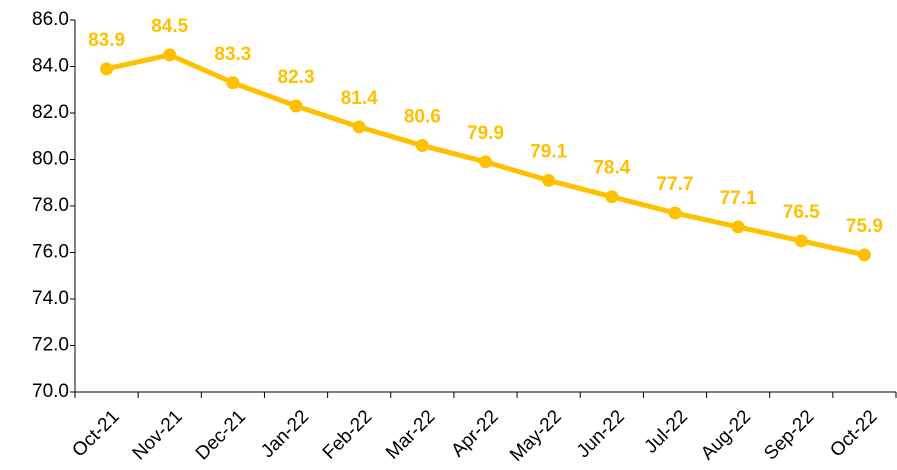 The image size is (897, 470). What do you see at coordinates (726, 435) in the screenshot?
I see `x-tick-label: Aug-22` at bounding box center [726, 435].